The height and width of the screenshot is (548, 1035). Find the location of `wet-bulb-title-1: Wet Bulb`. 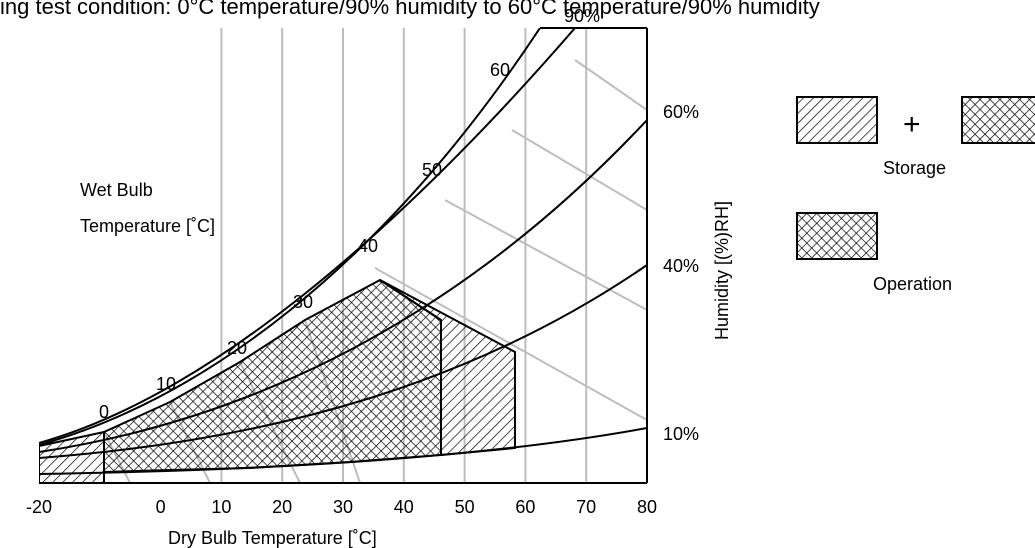

wet-bulb-title-1: Wet Bulb is located at coordinates (116, 190).